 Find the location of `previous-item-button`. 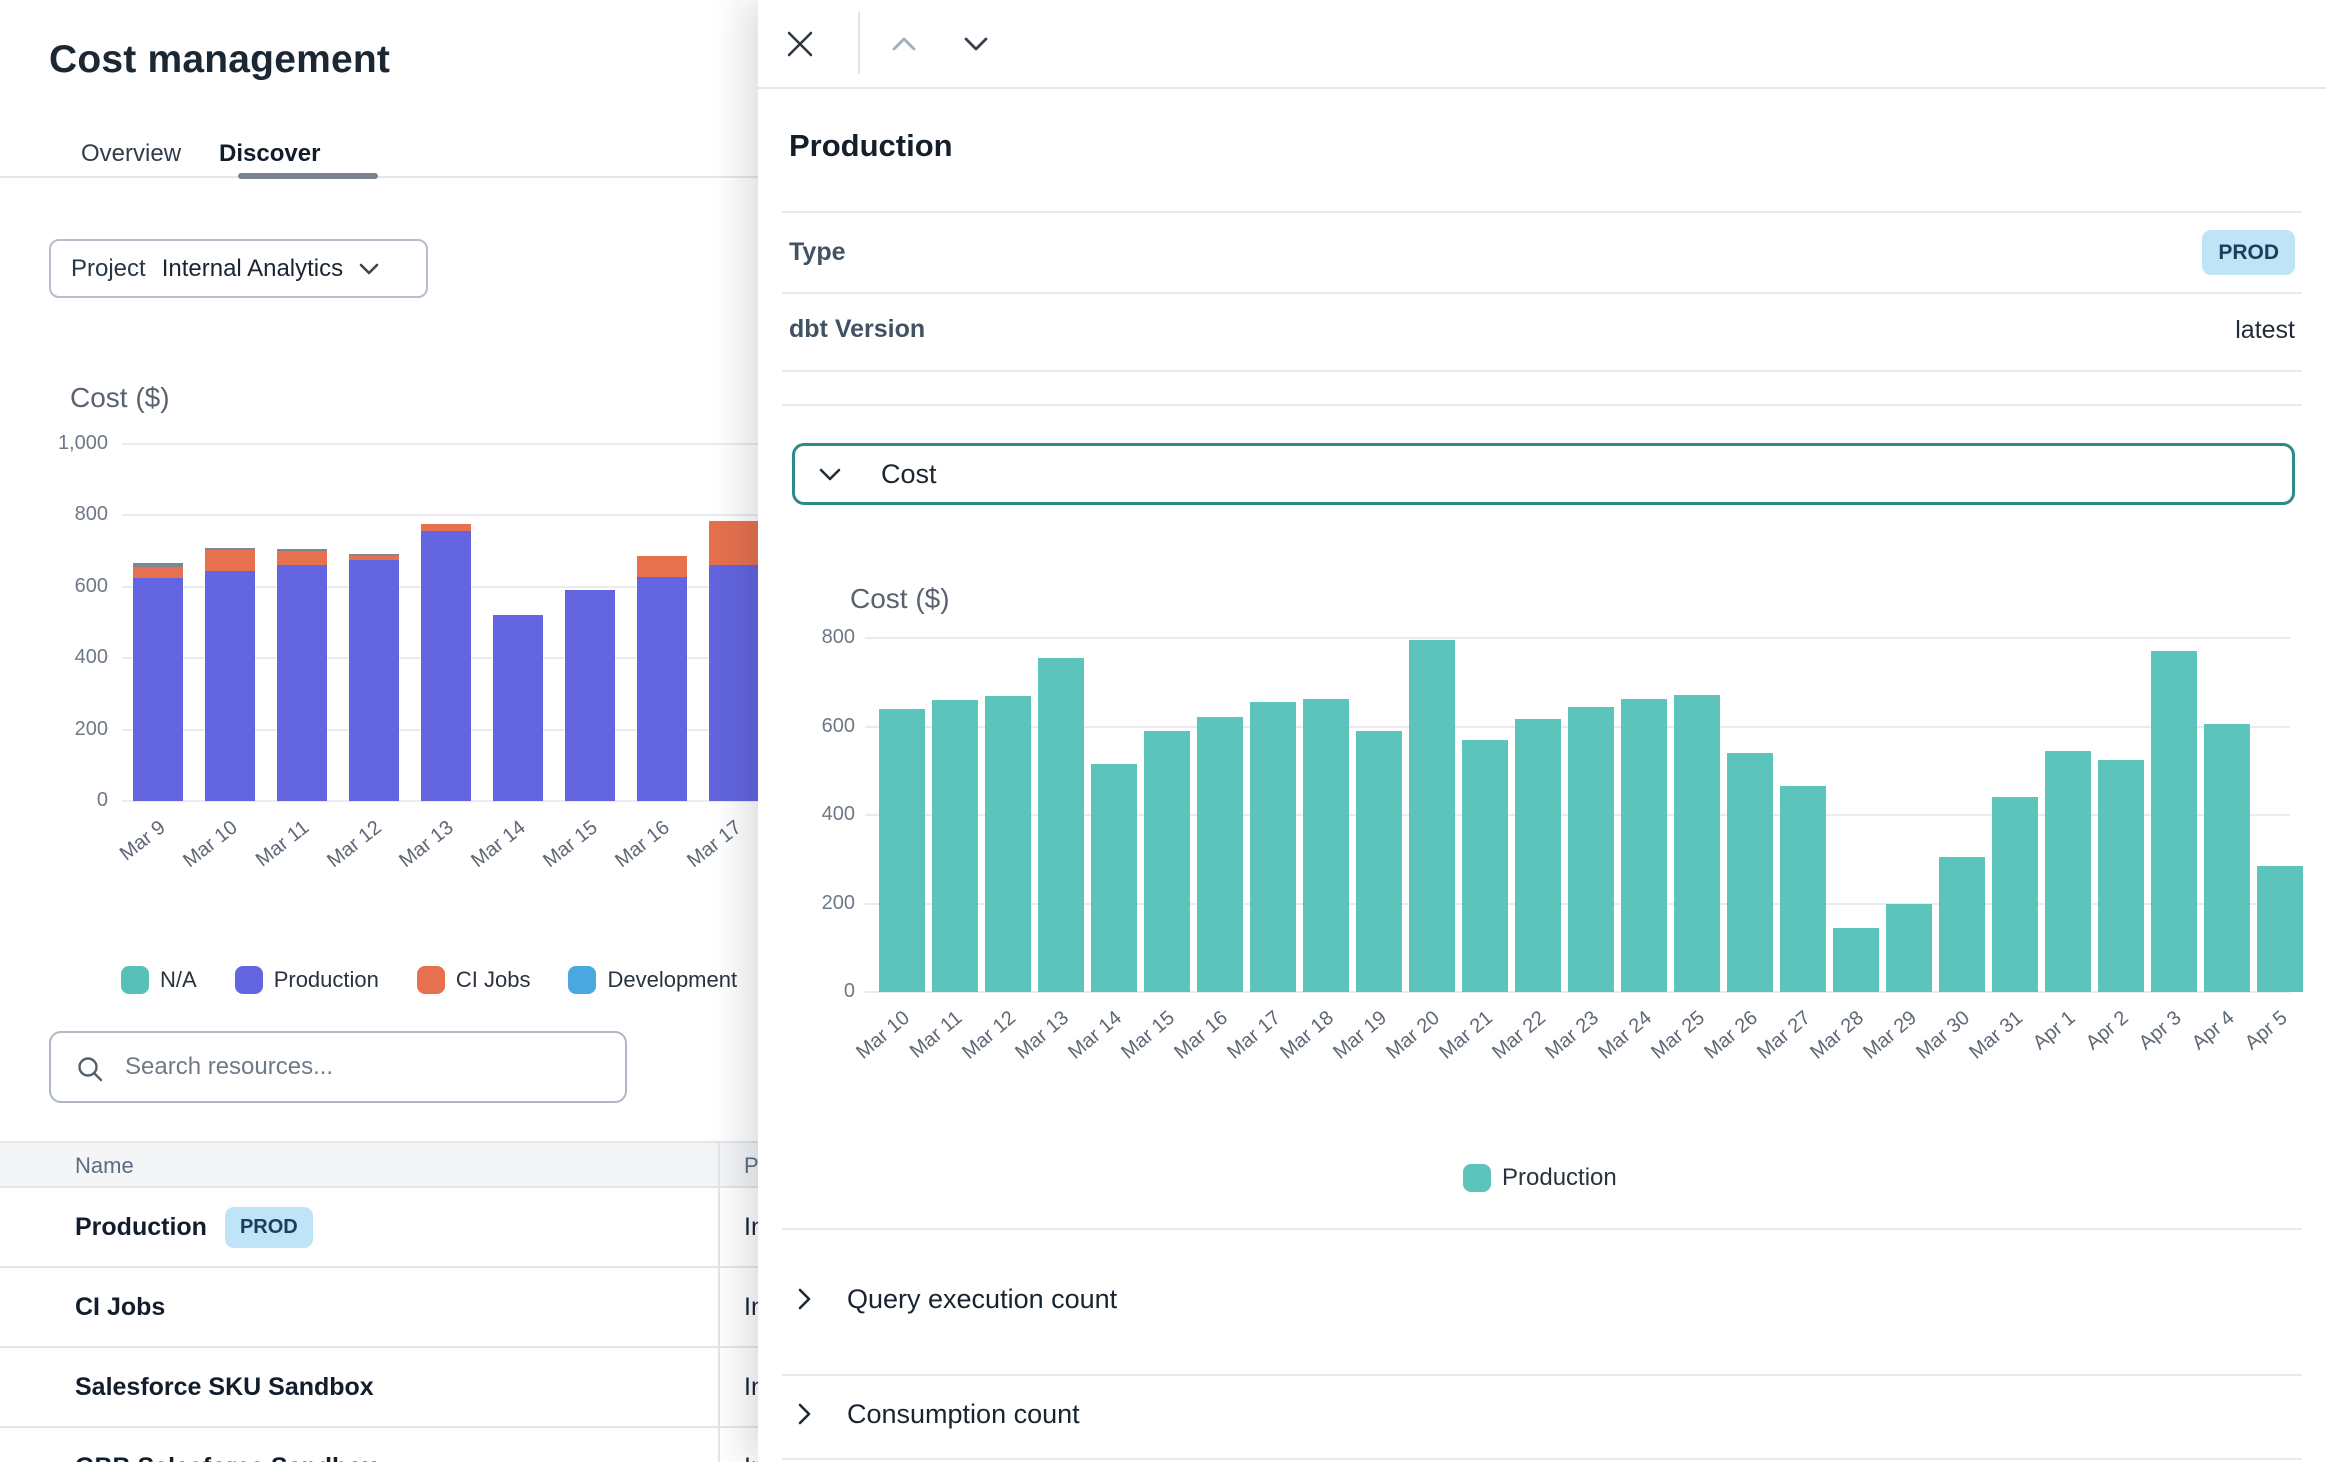

previous-item-button is located at coordinates (904, 44).